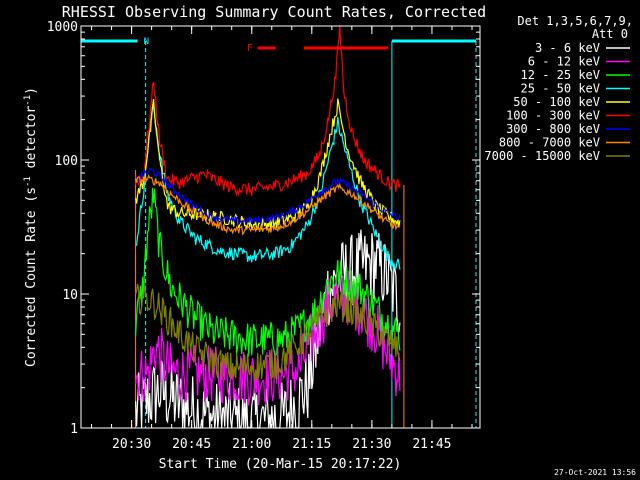 Image resolution: width=640 pixels, height=480 pixels. Describe the element at coordinates (66, 161) in the screenshot. I see `y-tick-label: 100` at that location.